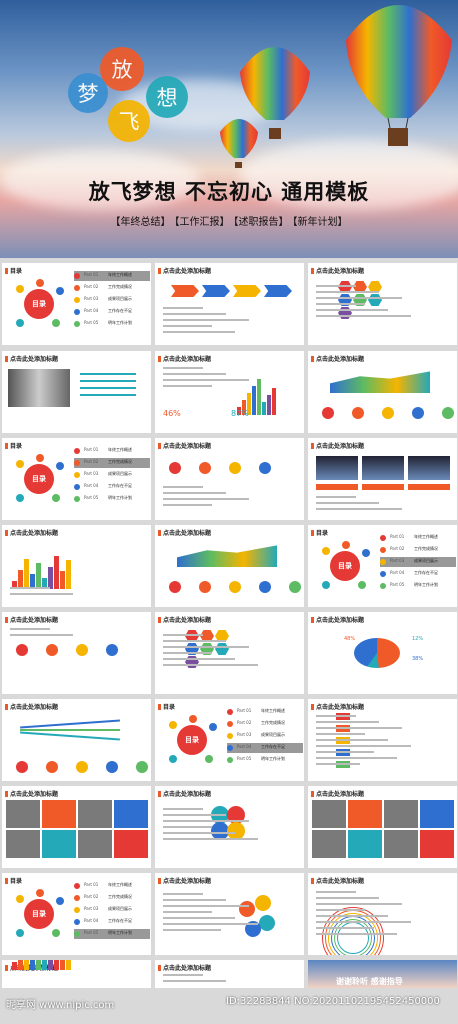 The image size is (458, 1024). Describe the element at coordinates (222, 636) in the screenshot. I see `hexagon` at that location.